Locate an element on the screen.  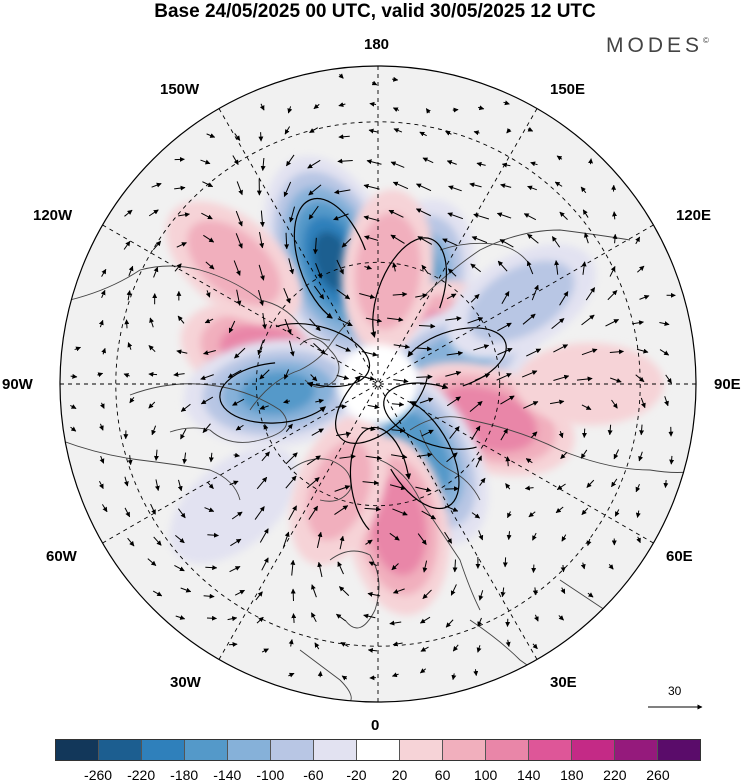
vector-scale-value: 30 is located at coordinates (675, 691).